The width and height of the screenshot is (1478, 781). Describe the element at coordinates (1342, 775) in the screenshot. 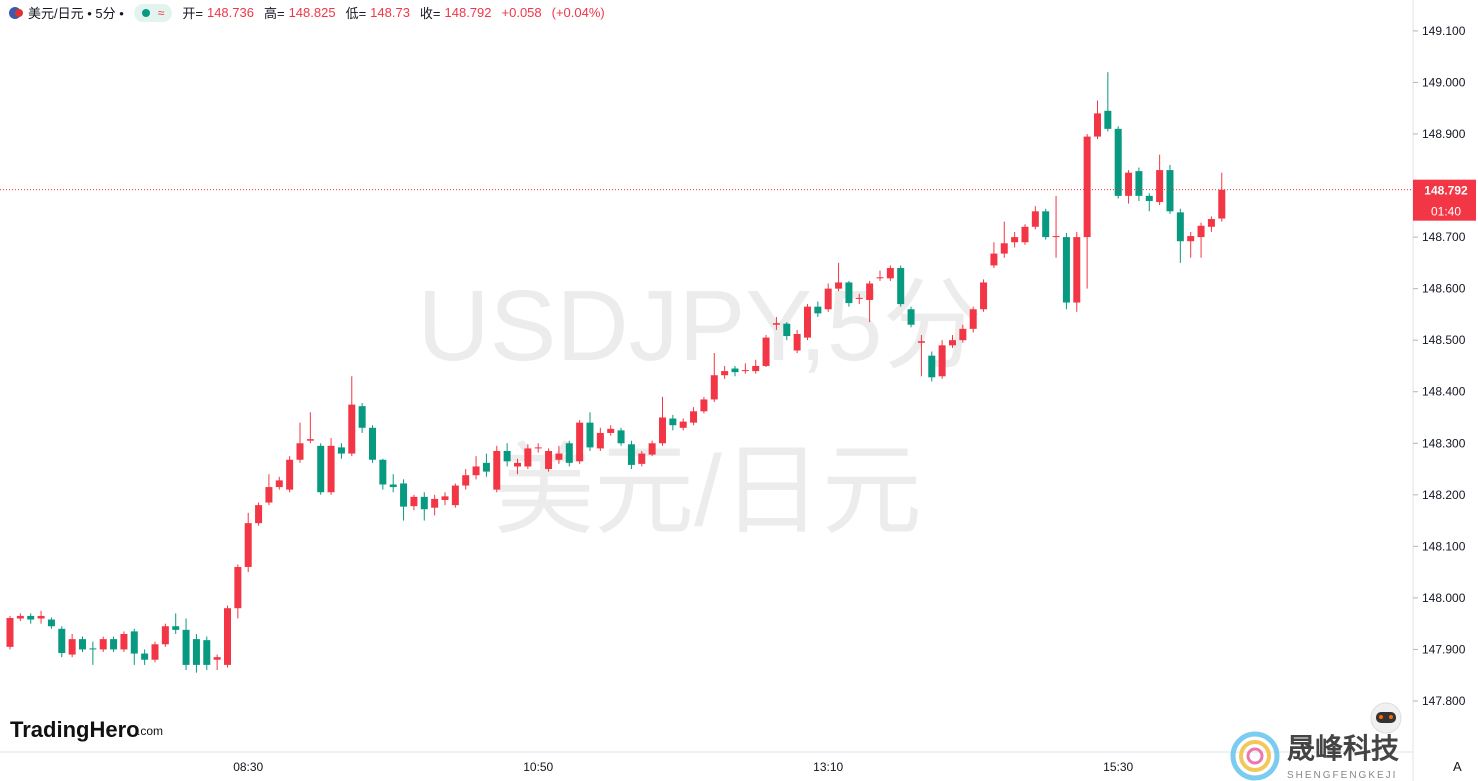

I see `brand-right-sub: SHENGFENGKEJI` at that location.